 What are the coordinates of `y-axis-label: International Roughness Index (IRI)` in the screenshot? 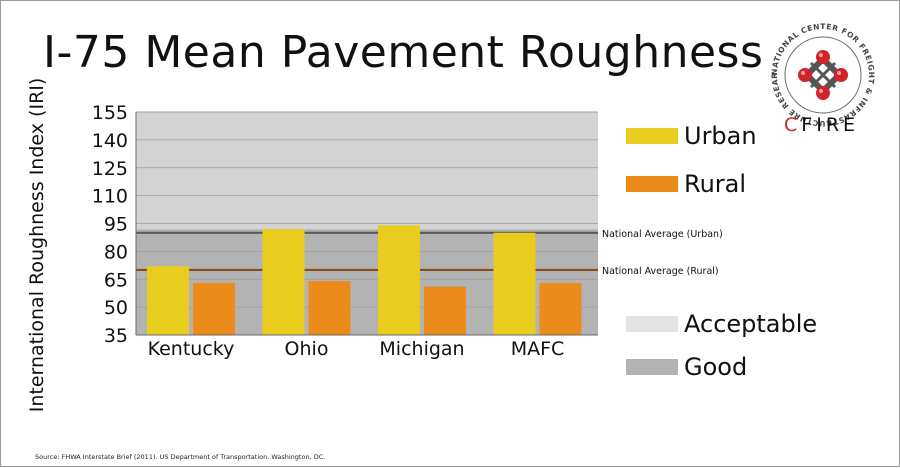 It's located at (37, 245).